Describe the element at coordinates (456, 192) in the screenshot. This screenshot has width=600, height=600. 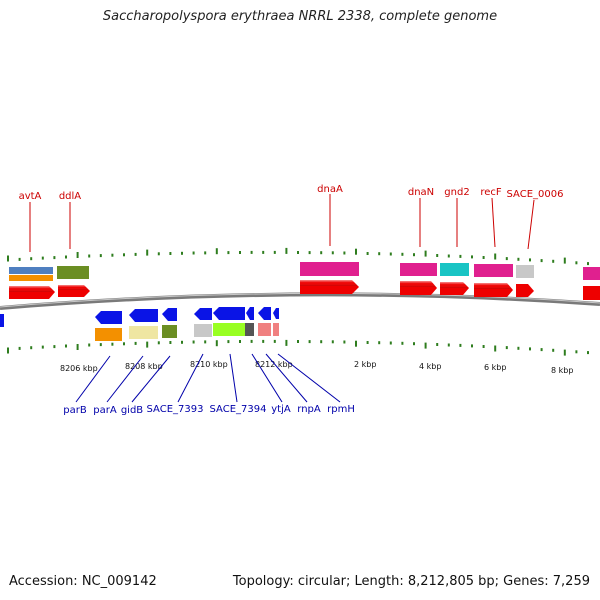
I see `gene-label-gnd2: gnd2` at that location.